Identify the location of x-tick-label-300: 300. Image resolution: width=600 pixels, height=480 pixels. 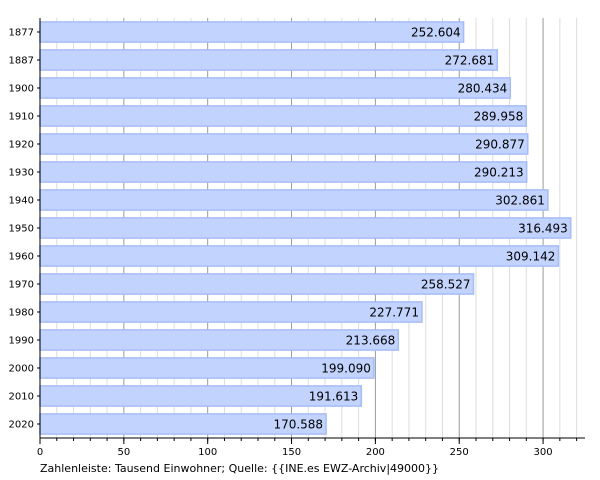
(543, 452).